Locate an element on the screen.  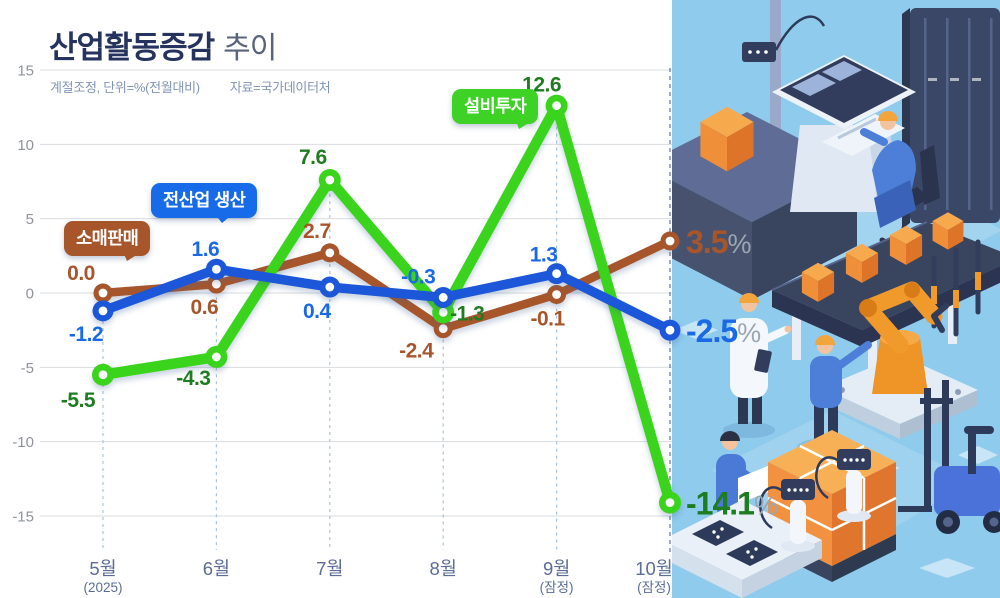
y-tick-label: -10 is located at coordinates (23, 442).